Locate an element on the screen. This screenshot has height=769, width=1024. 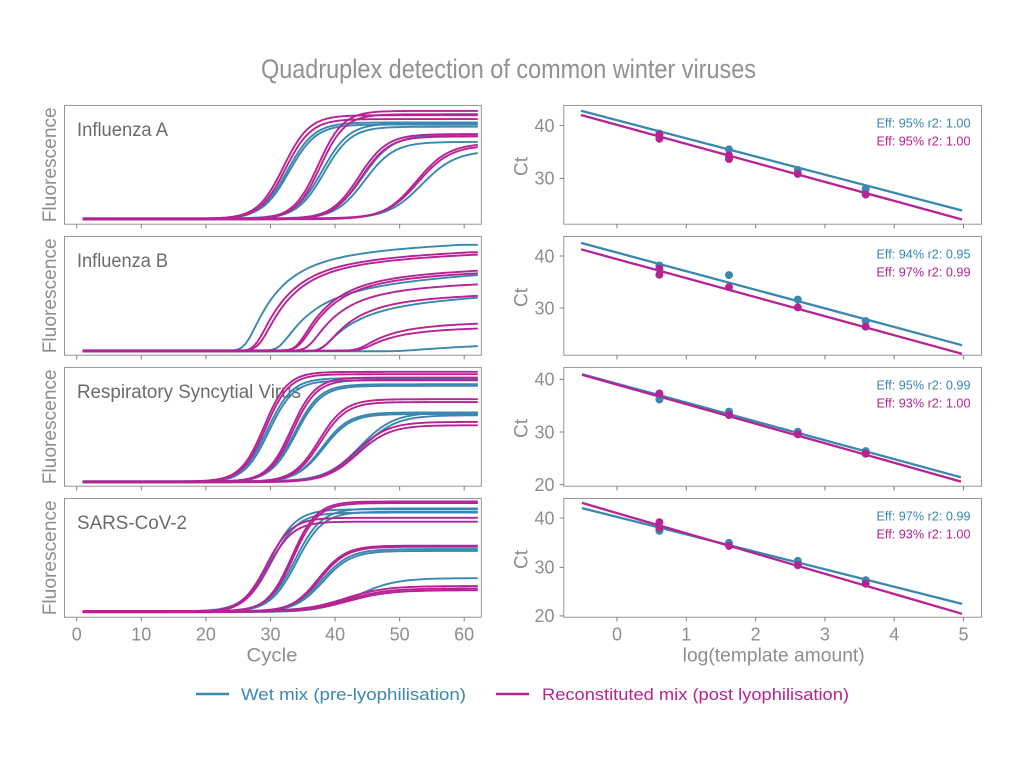
svg-text: 2 is located at coordinates (756, 635).